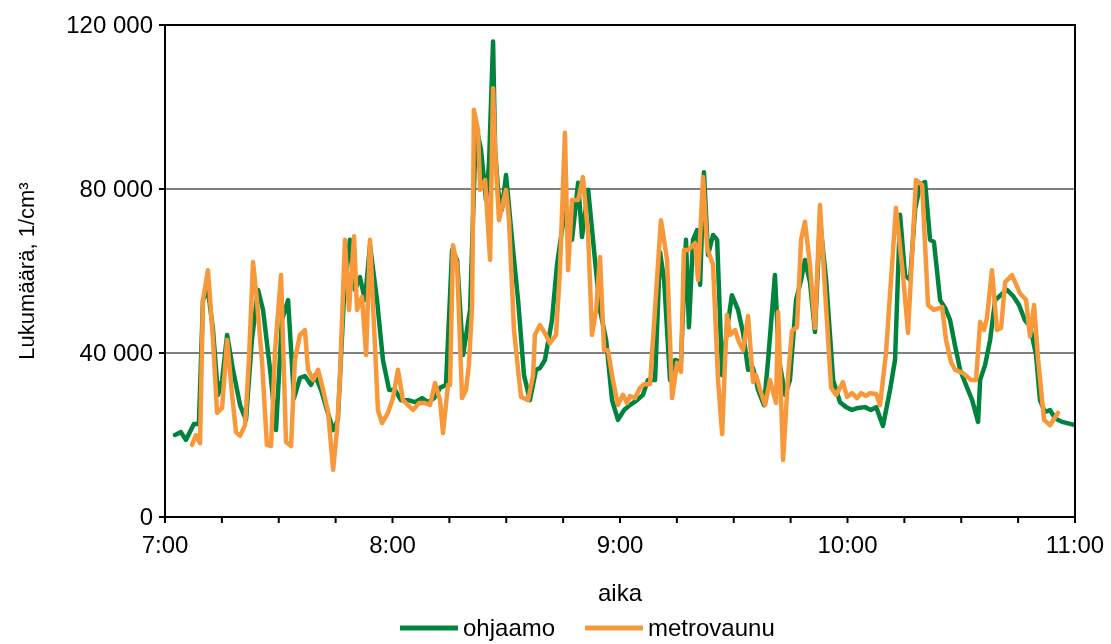 The width and height of the screenshot is (1111, 644). What do you see at coordinates (847, 544) in the screenshot?
I see `x-tick-label: 10:00` at bounding box center [847, 544].